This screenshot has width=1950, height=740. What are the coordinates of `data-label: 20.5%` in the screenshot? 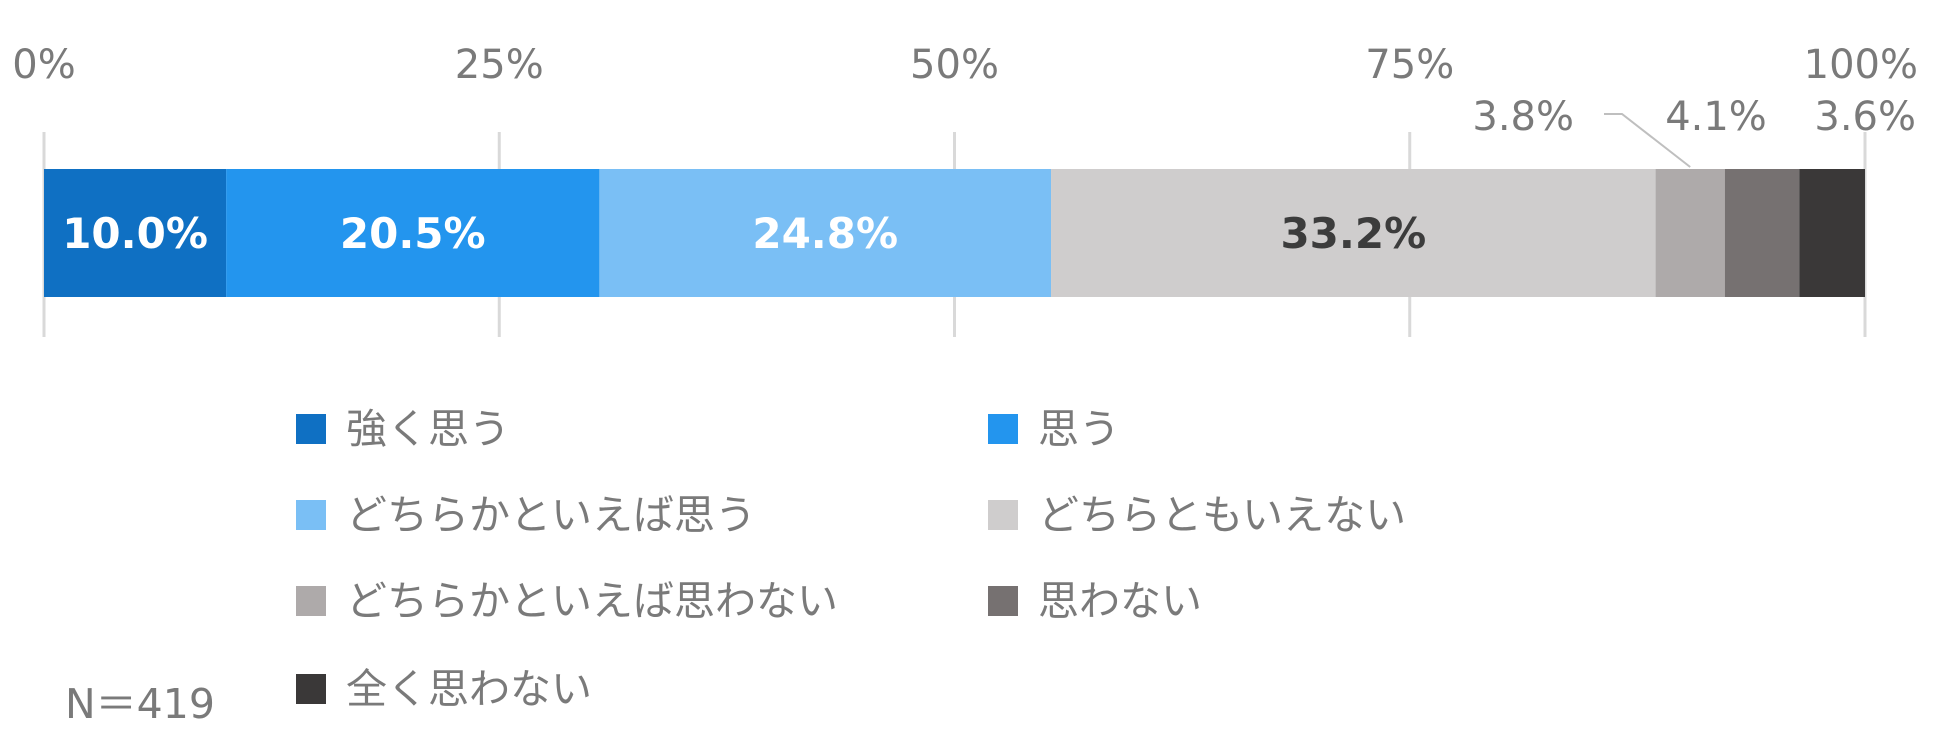 It's located at (413, 233).